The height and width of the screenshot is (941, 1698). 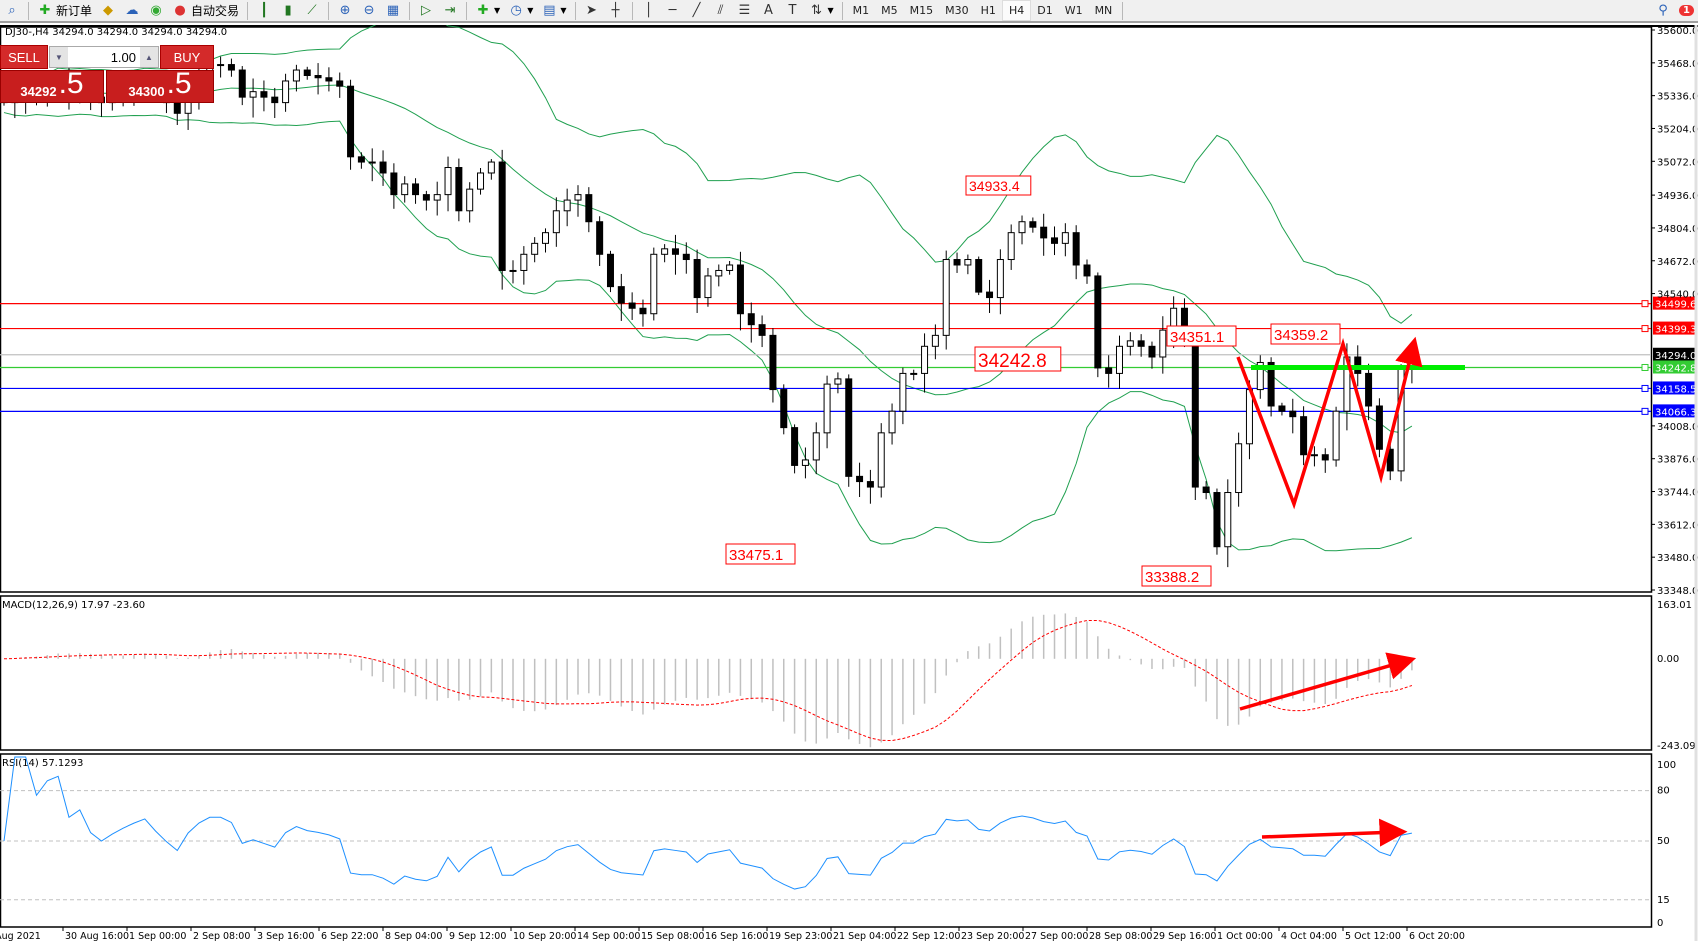 What do you see at coordinates (994, 186) in the screenshot?
I see `price-annotation: 34933.4` at bounding box center [994, 186].